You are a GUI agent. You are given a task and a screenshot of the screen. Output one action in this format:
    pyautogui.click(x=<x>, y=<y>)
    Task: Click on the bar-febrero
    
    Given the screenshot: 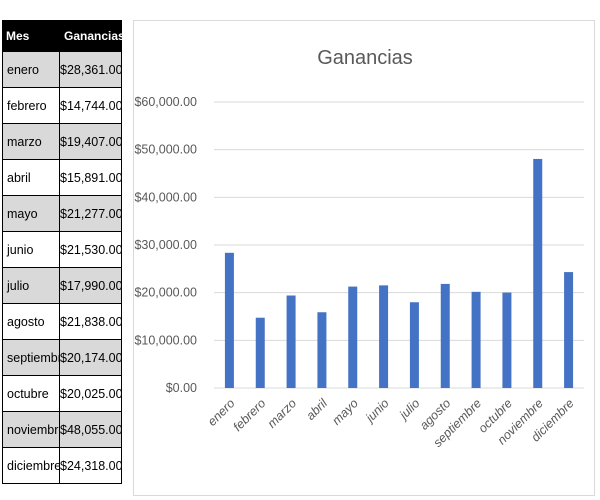 What is the action you would take?
    pyautogui.click(x=260, y=352)
    